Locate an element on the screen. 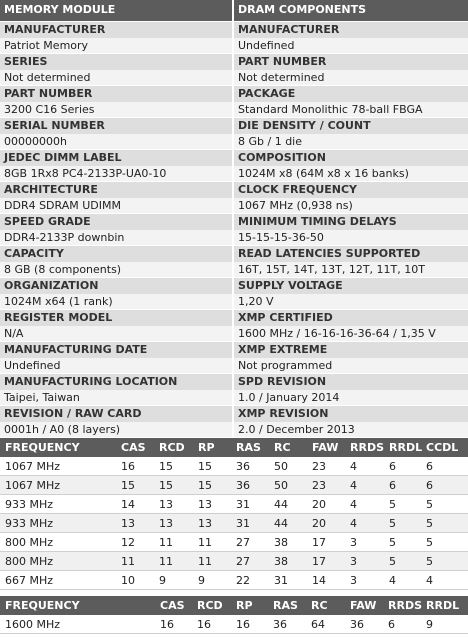  field-label: SUPPLY VOLTAGE is located at coordinates (351, 286).